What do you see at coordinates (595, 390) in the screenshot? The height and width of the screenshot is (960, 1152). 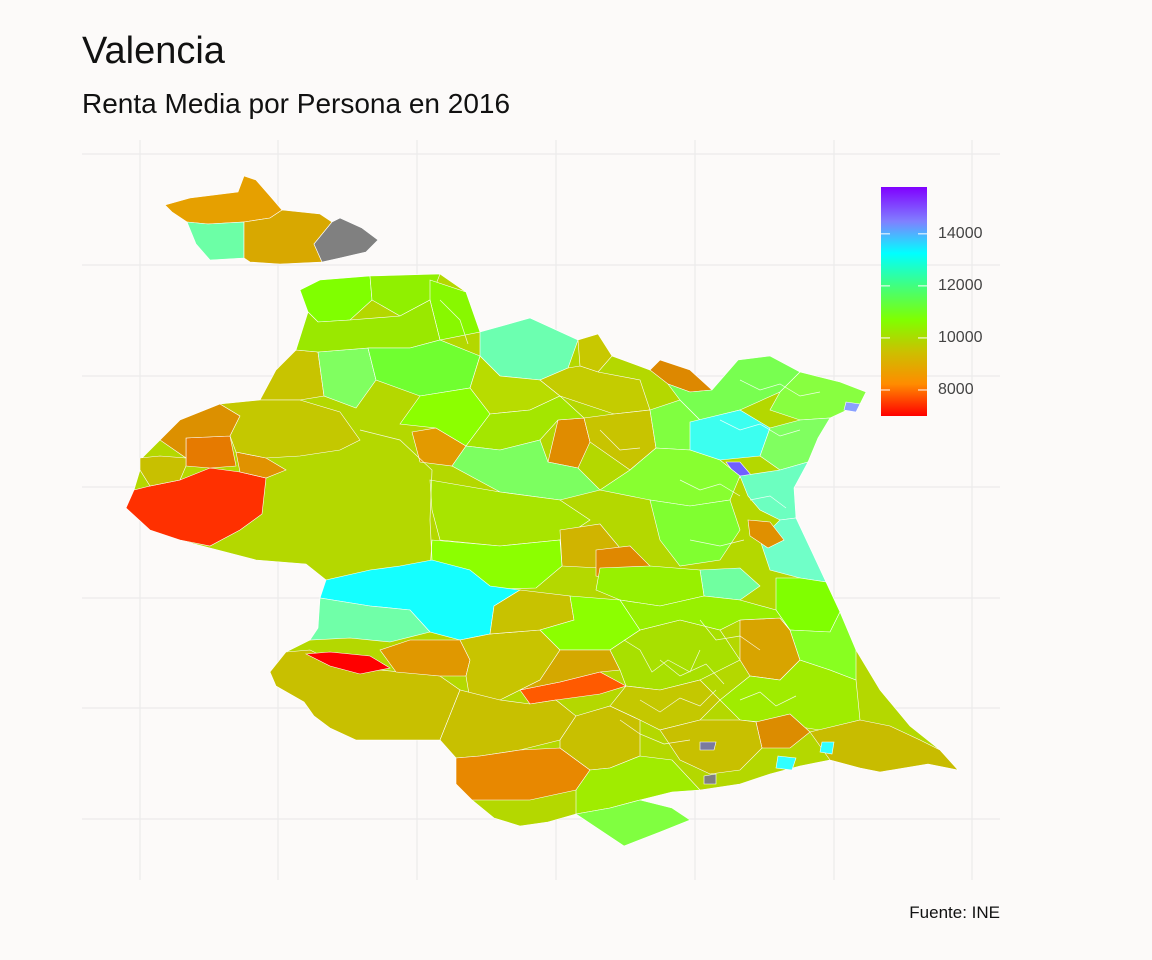 I see `region-north-greens-d` at bounding box center [595, 390].